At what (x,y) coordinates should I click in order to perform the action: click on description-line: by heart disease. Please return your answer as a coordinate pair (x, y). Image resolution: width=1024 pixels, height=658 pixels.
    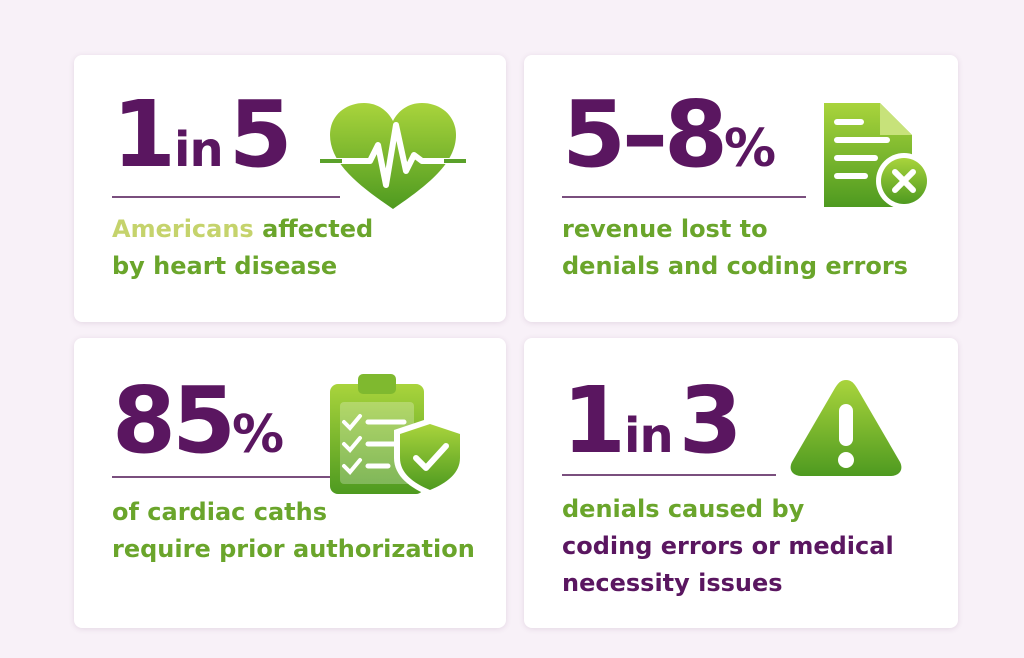
    Looking at the image, I should click on (242, 266).